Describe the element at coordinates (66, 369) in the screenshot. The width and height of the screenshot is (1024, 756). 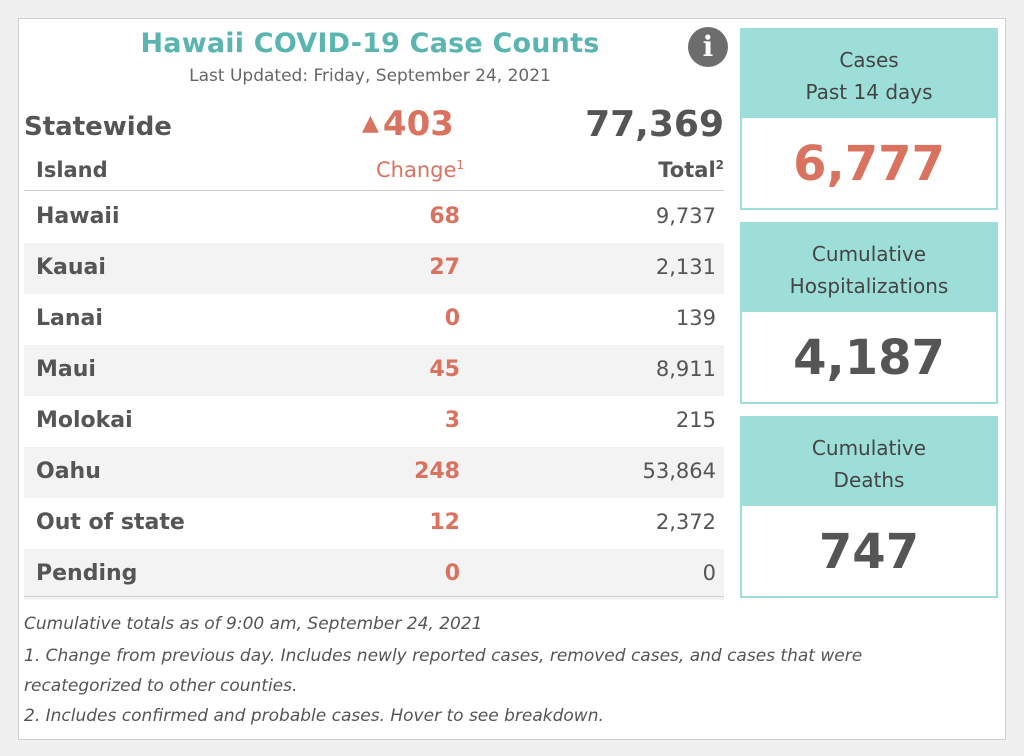
I see `island-name: Maui` at that location.